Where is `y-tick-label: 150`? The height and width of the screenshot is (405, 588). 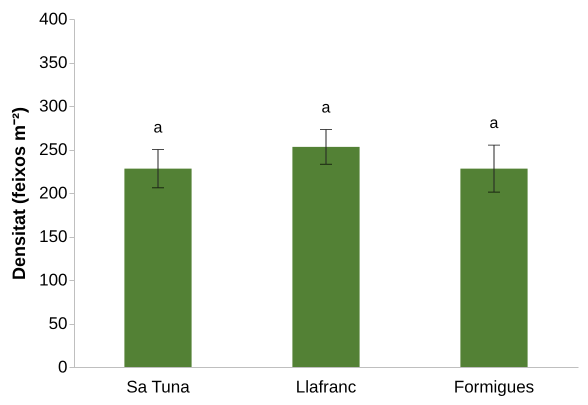 y-tick-label: 150 is located at coordinates (53, 236).